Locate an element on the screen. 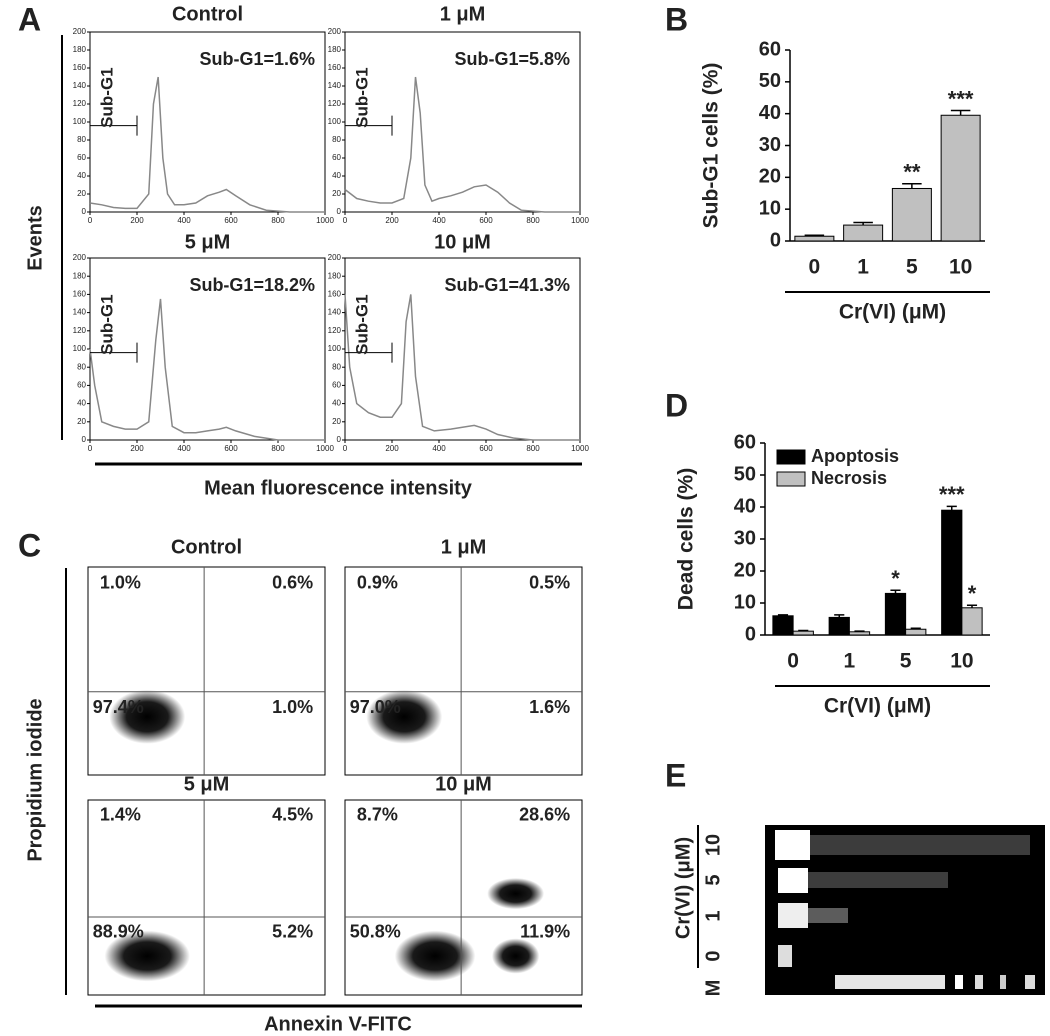 This screenshot has height=1036, width=1050. lane-label: 1 is located at coordinates (713, 915).